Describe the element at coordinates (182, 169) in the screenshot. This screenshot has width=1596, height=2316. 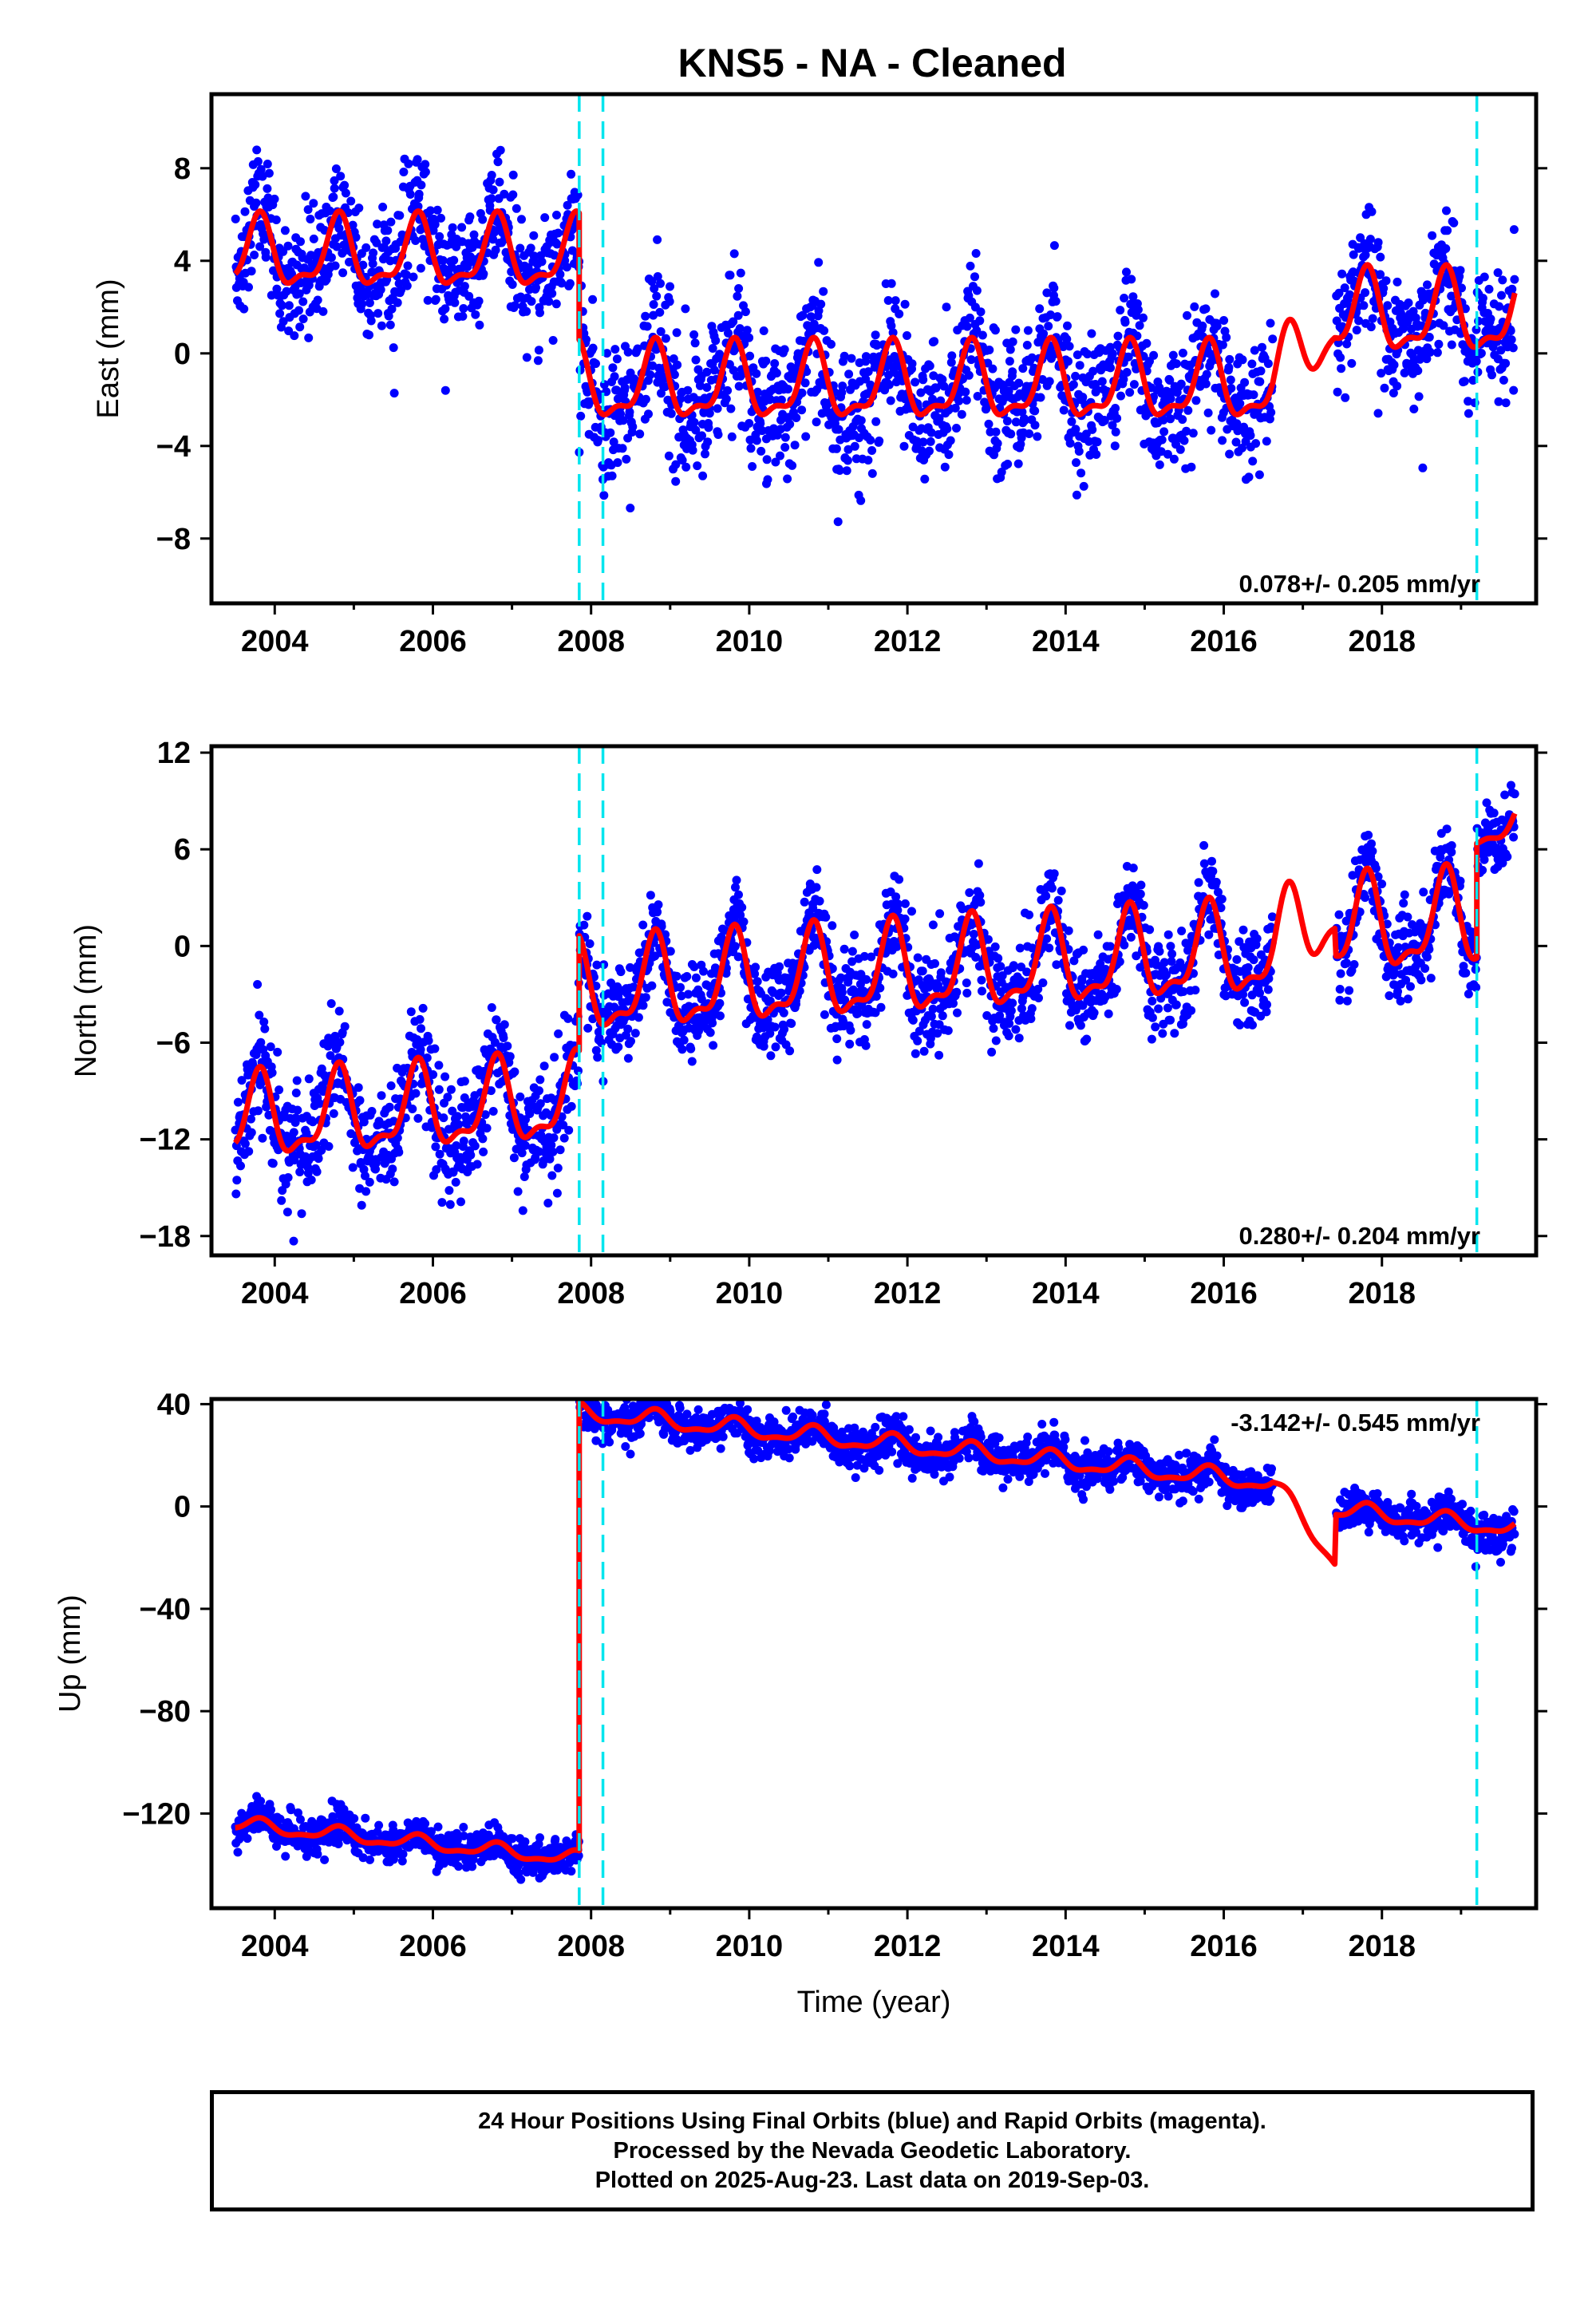
I see `y-tick-label-east-4: 8` at that location.